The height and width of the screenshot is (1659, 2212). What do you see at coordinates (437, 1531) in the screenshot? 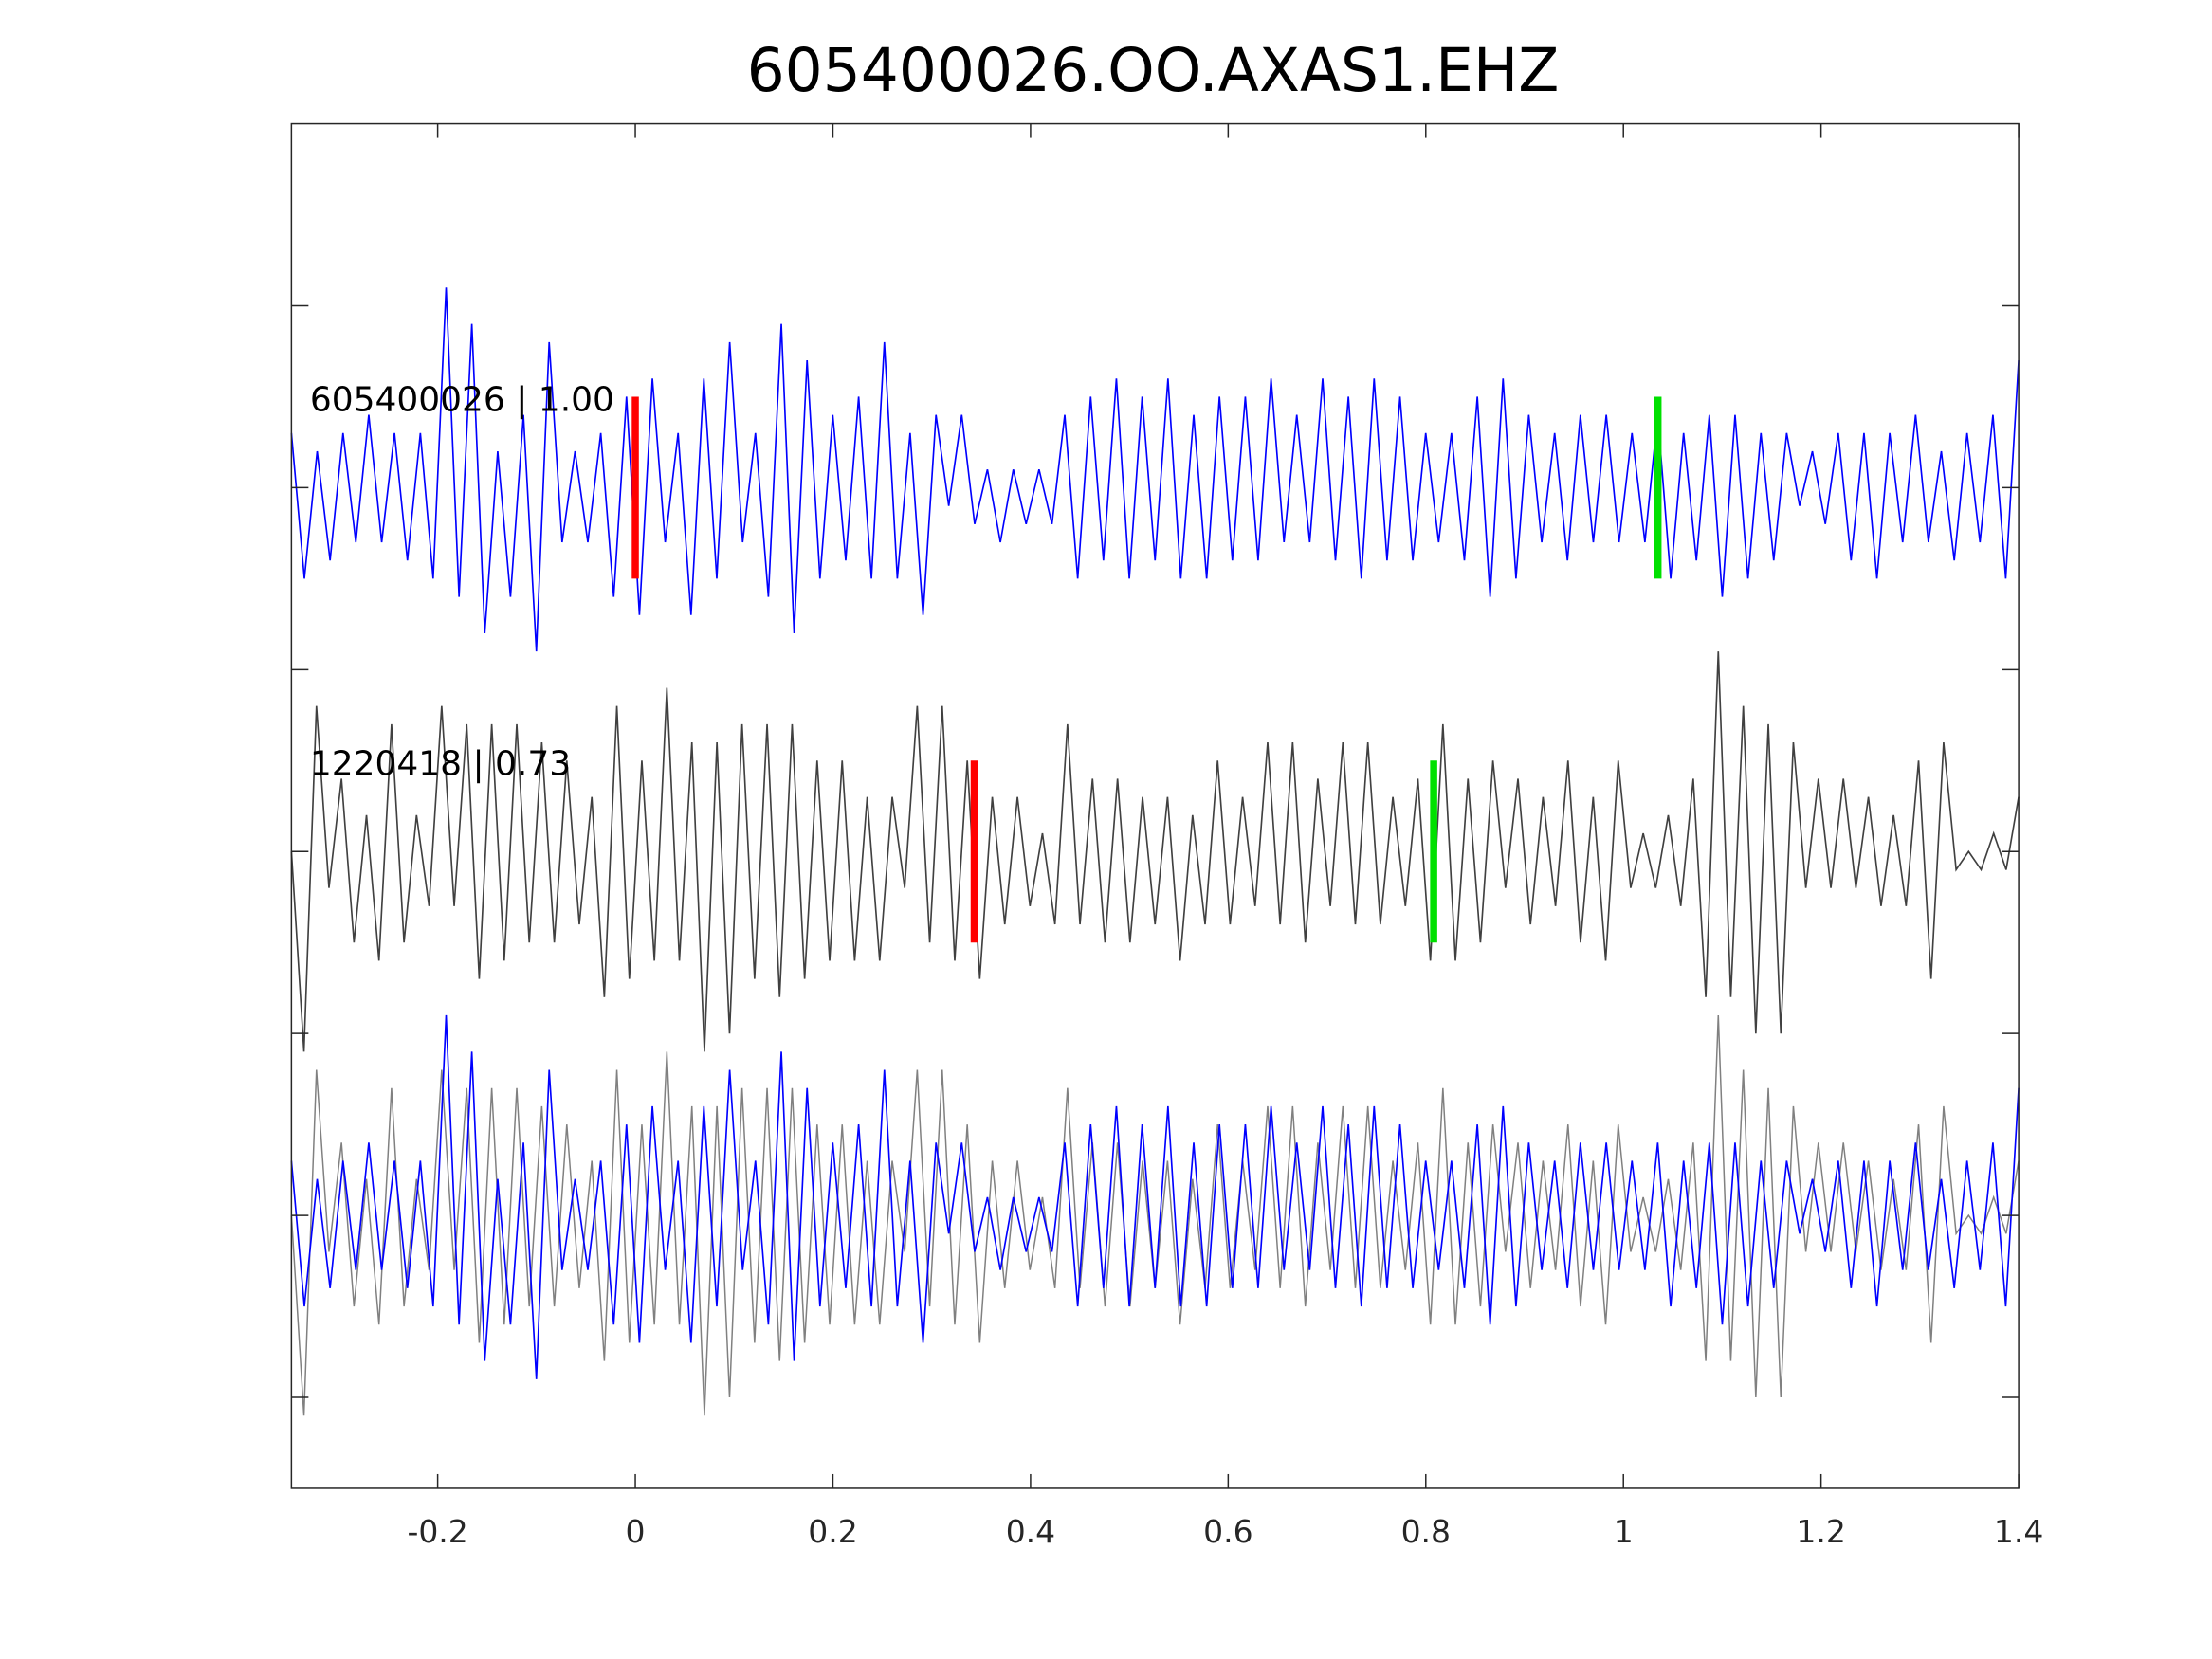
I see `x-tick-label: -0.2` at bounding box center [437, 1531].